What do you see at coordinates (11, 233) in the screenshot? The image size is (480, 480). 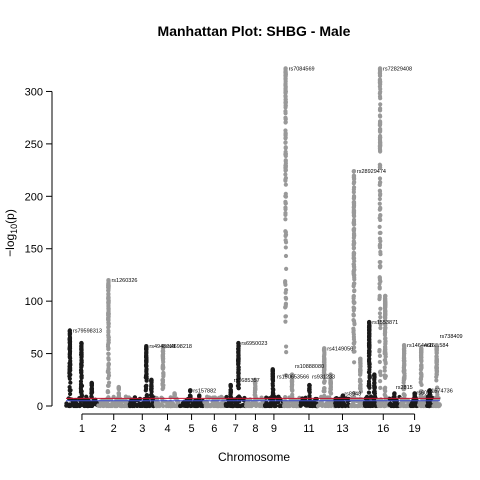 I see `y-axis-label: −log10(p)` at bounding box center [11, 233].